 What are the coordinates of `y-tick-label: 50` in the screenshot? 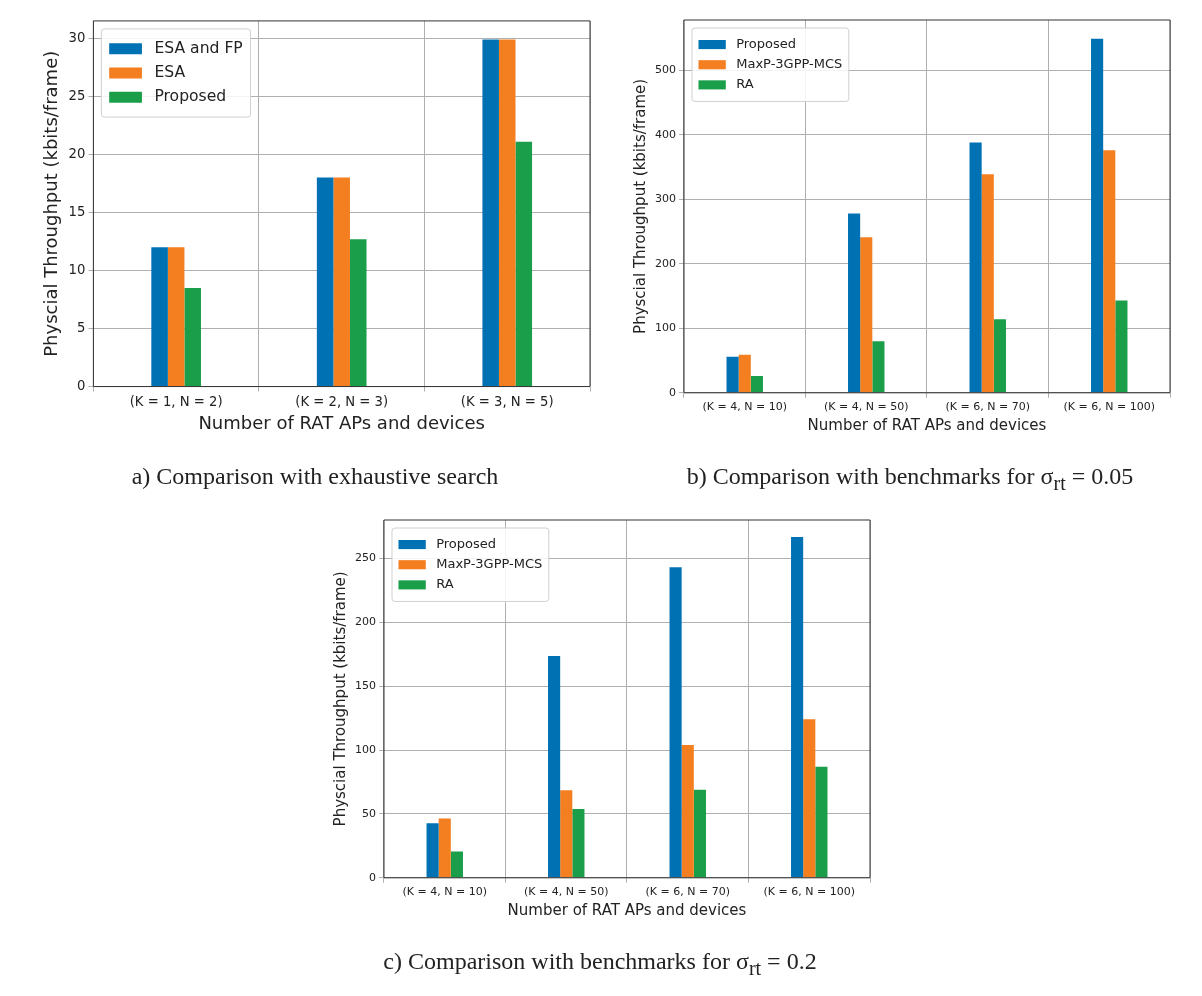 It's located at (369, 813).